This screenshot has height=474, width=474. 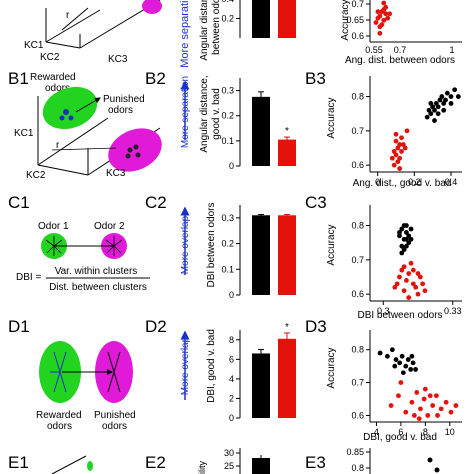 What do you see at coordinates (331, 117) in the screenshot?
I see `b3-ylabel: Accuracy` at bounding box center [331, 117].